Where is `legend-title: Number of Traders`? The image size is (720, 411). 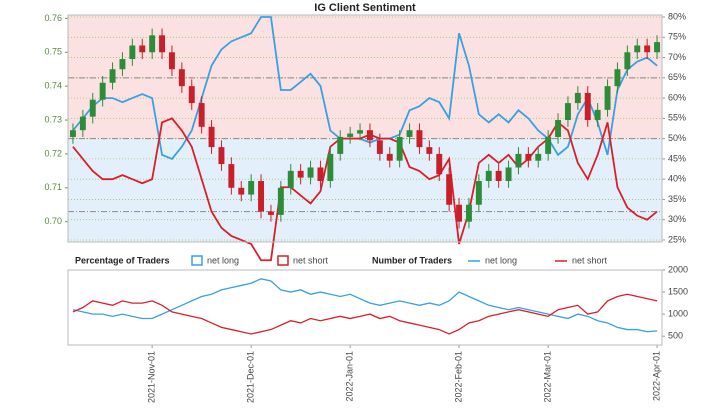 legend-title: Number of Traders is located at coordinates (412, 260).